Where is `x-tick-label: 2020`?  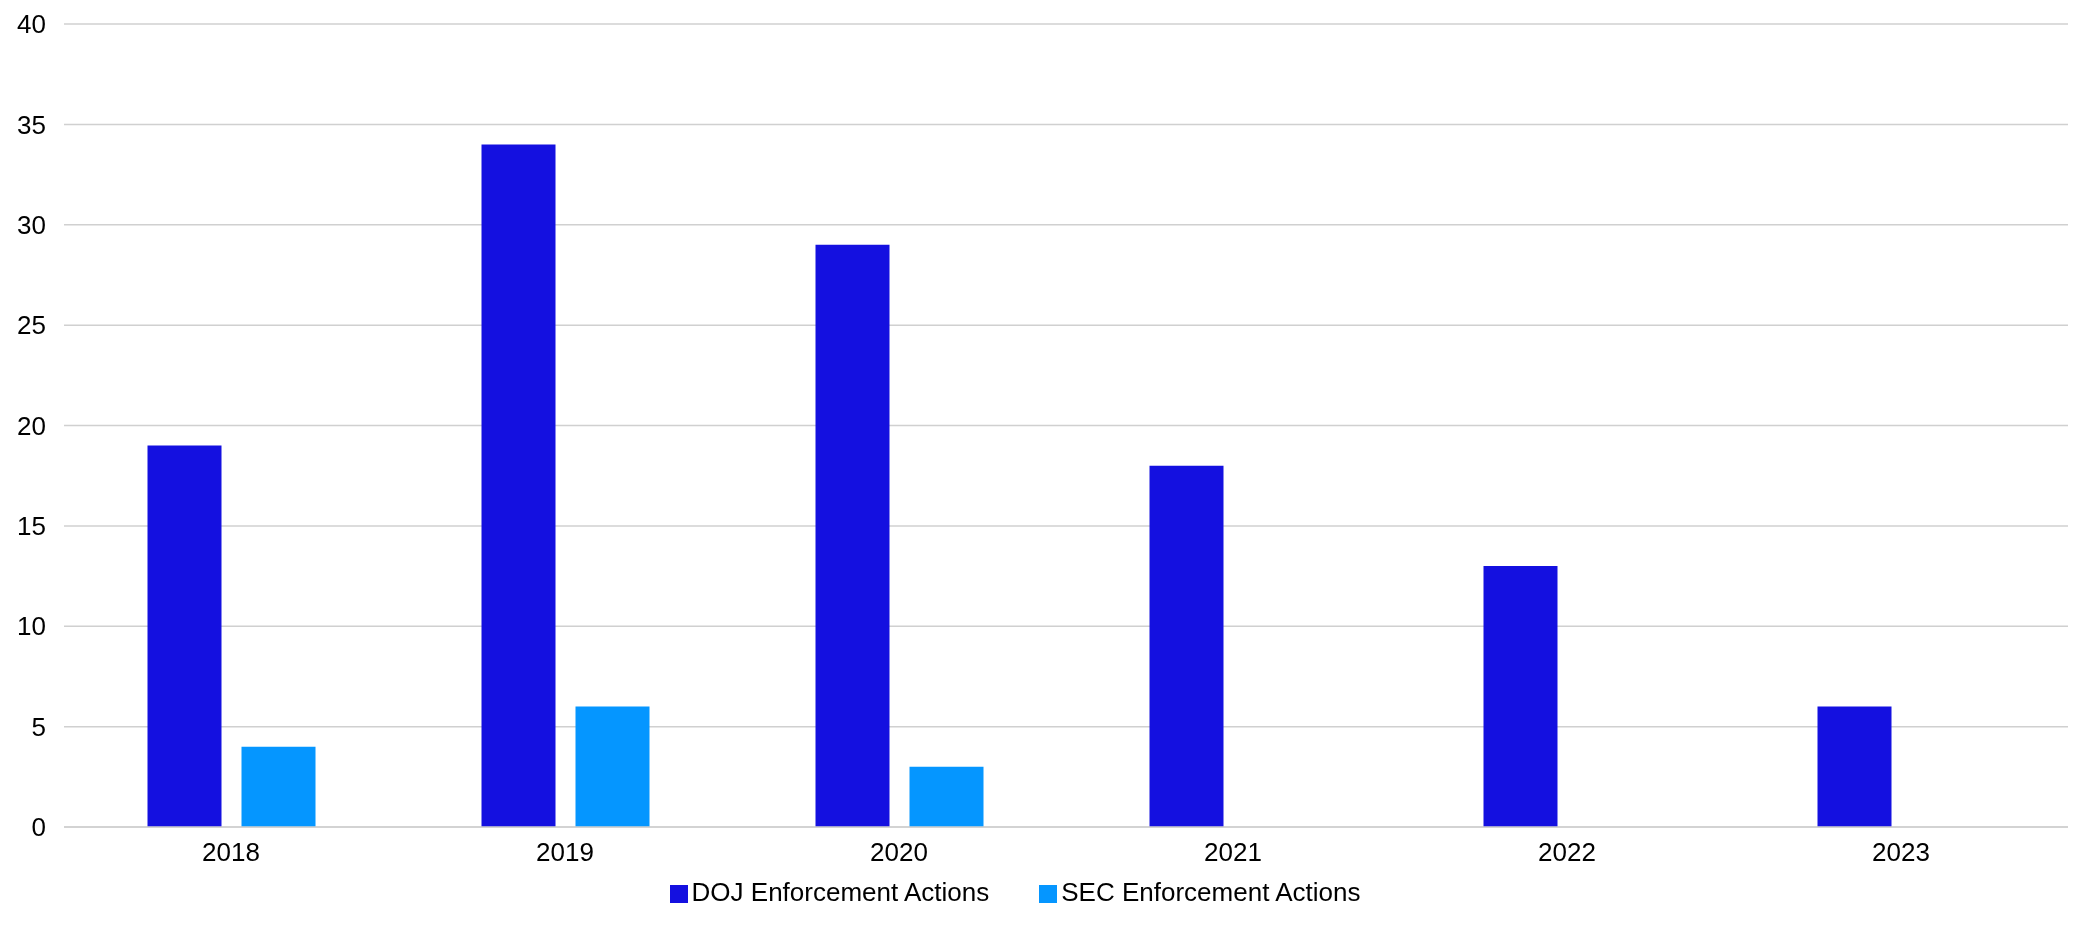
x-tick-label: 2020 is located at coordinates (899, 852).